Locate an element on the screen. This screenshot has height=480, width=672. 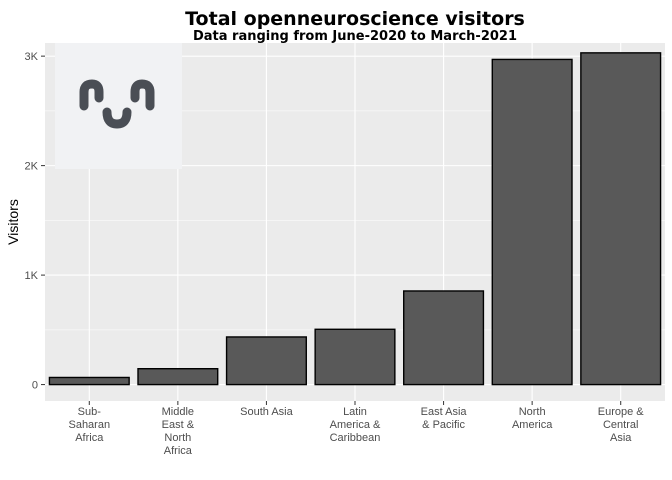
y-tick-label: 0 is located at coordinates (35, 386).